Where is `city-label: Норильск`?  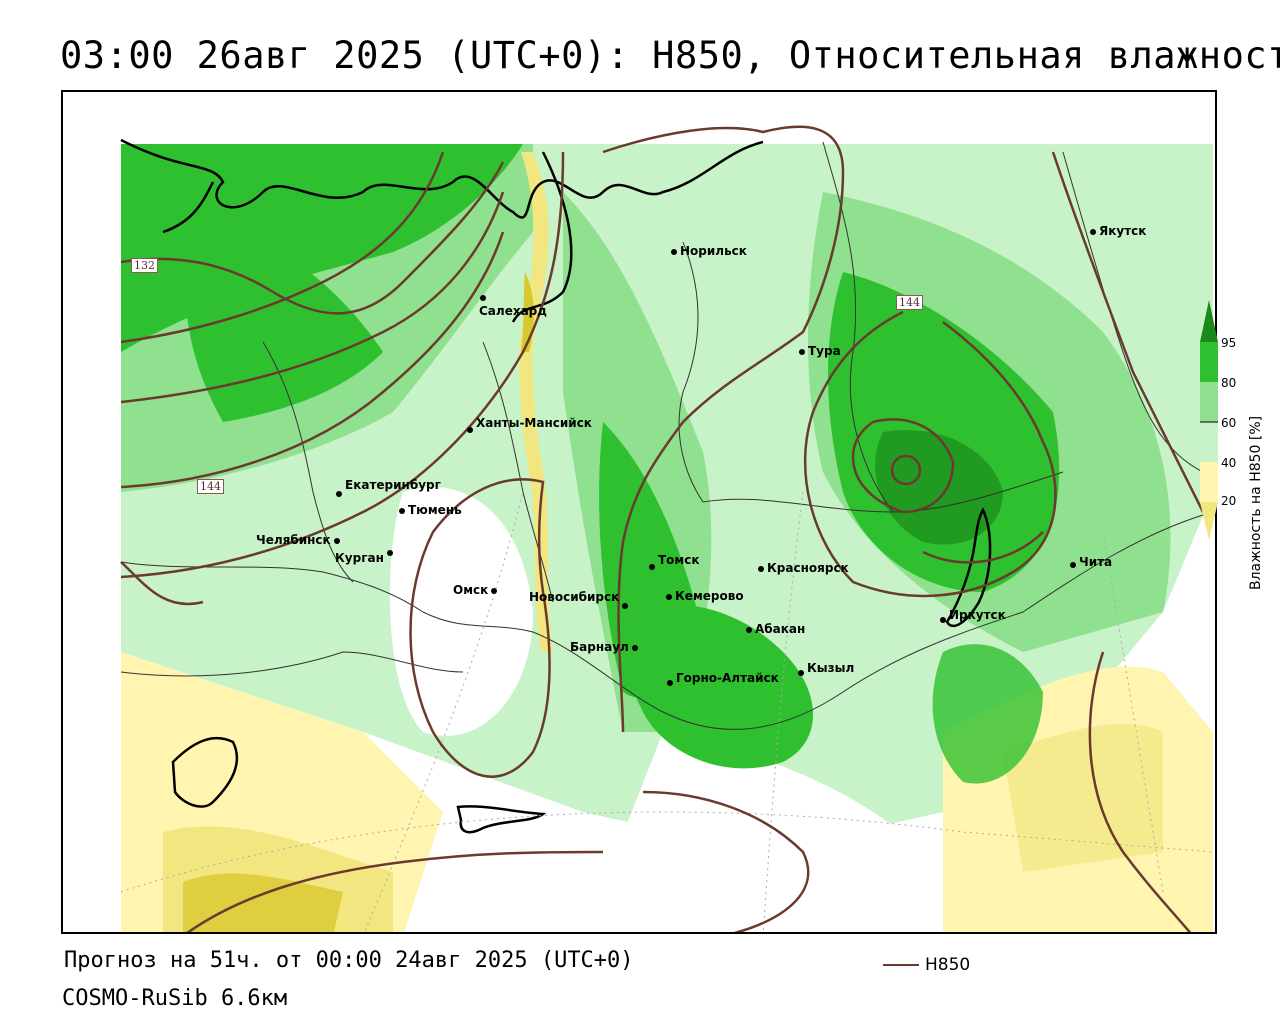
city-label: Норильск is located at coordinates (713, 251).